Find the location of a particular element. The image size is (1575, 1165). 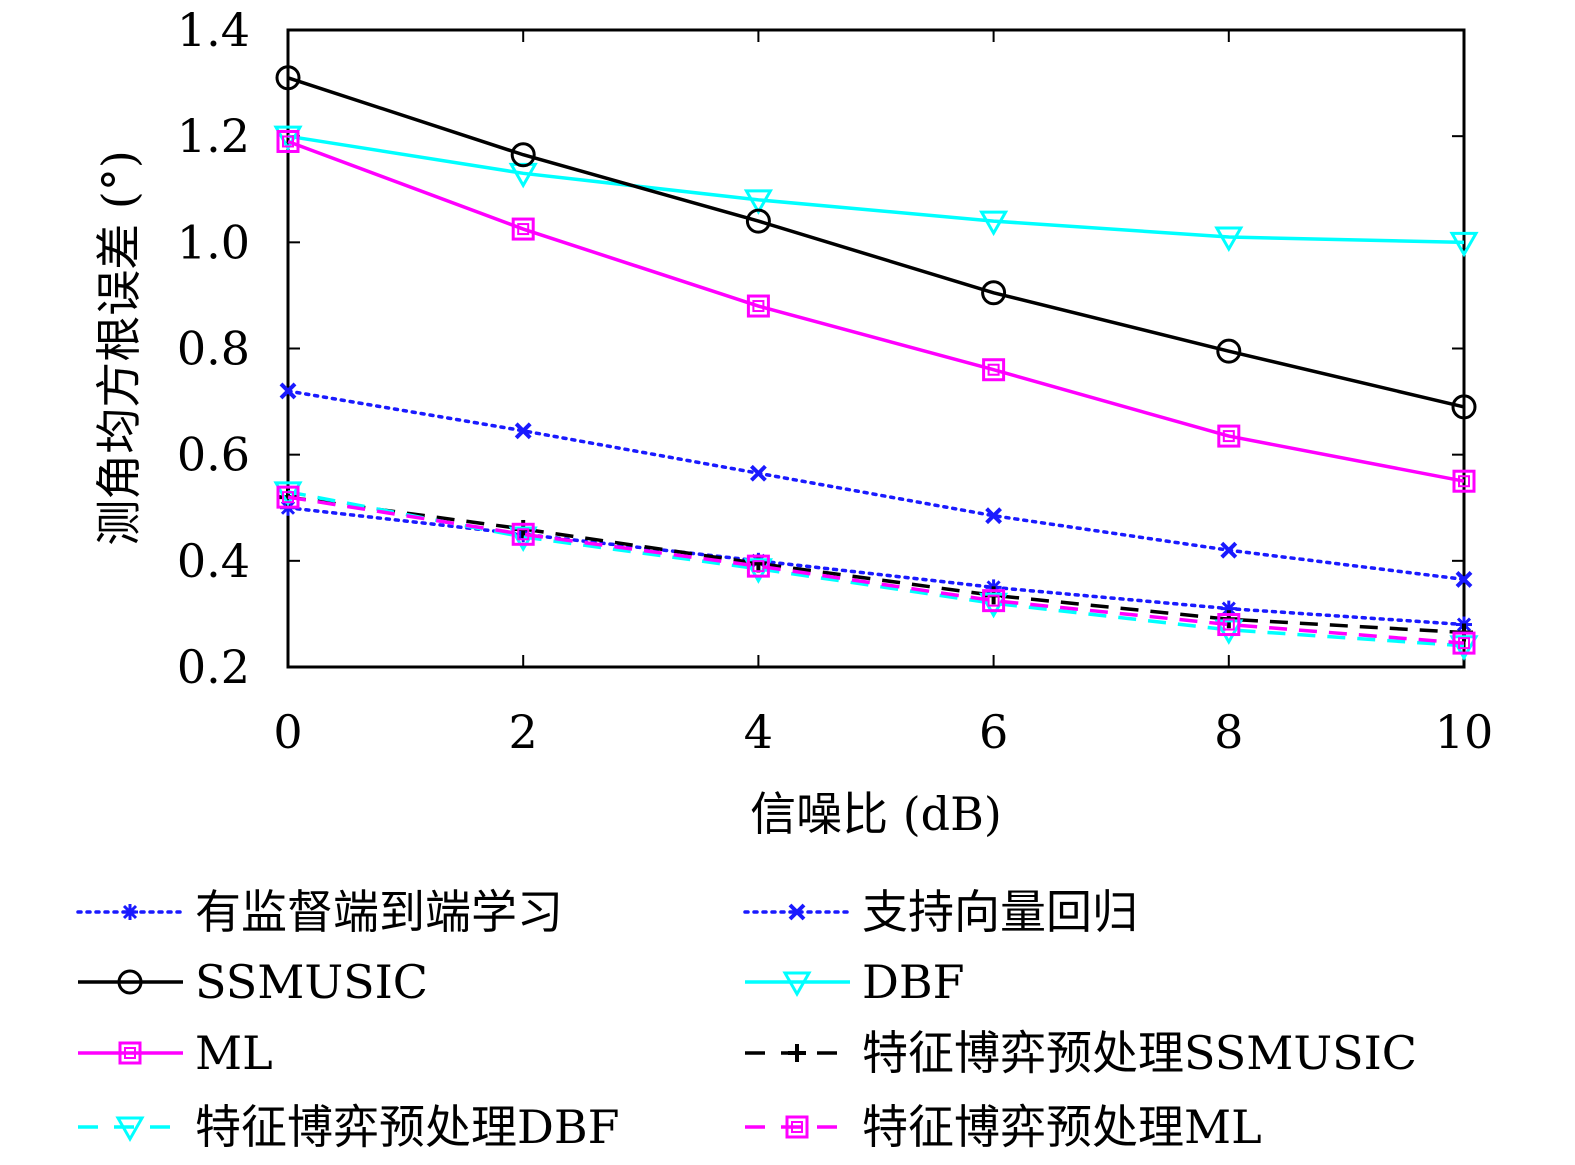

legend-item: 特征博弈预处理DBF is located at coordinates (349, 1127).